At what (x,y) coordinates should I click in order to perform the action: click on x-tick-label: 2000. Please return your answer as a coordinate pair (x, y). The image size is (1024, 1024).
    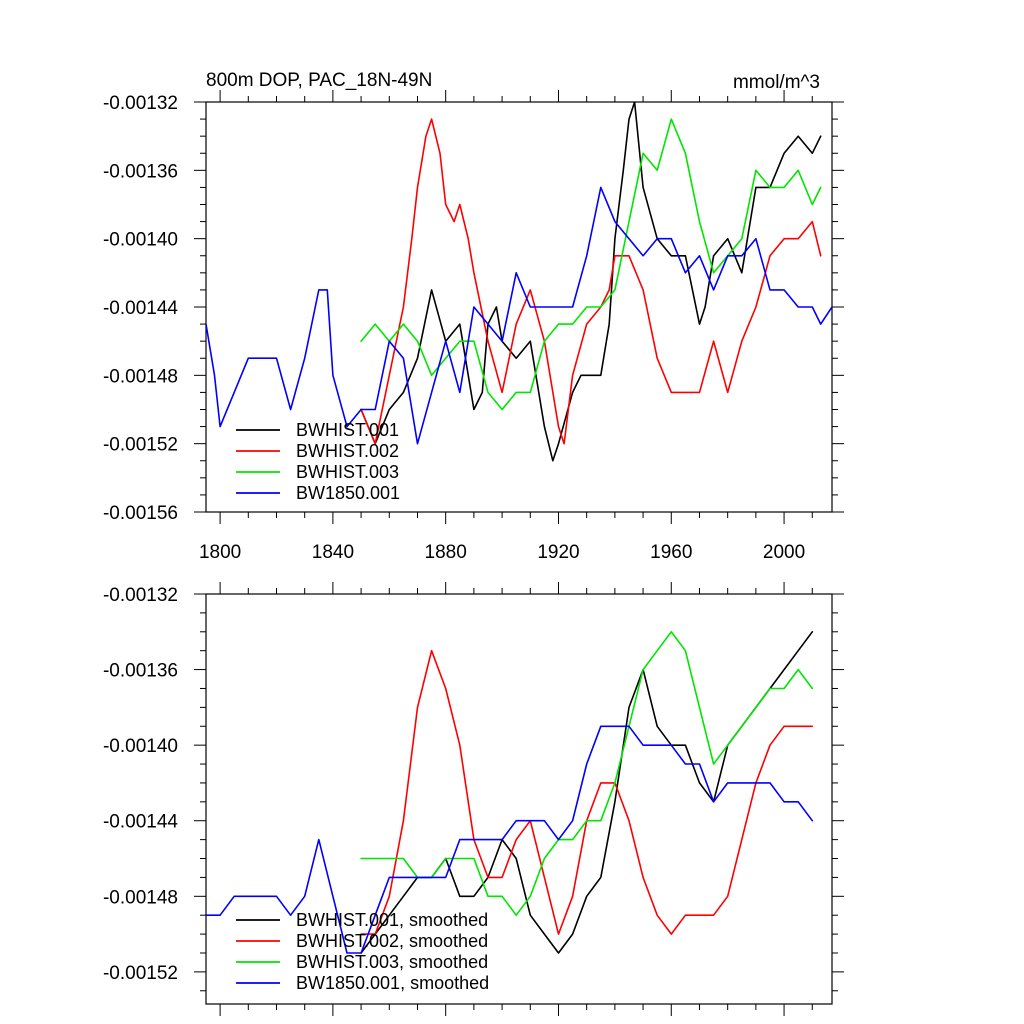
    Looking at the image, I should click on (784, 552).